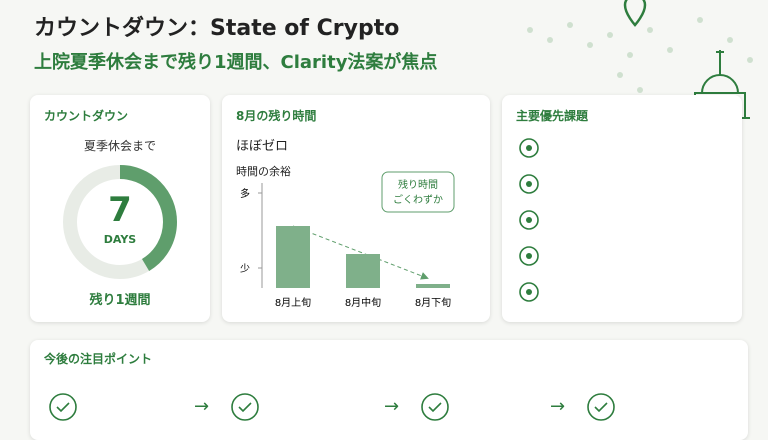 The height and width of the screenshot is (440, 768). Describe the element at coordinates (217, 28) in the screenshot. I see `title: カウントダウン：State of Crypto` at that location.